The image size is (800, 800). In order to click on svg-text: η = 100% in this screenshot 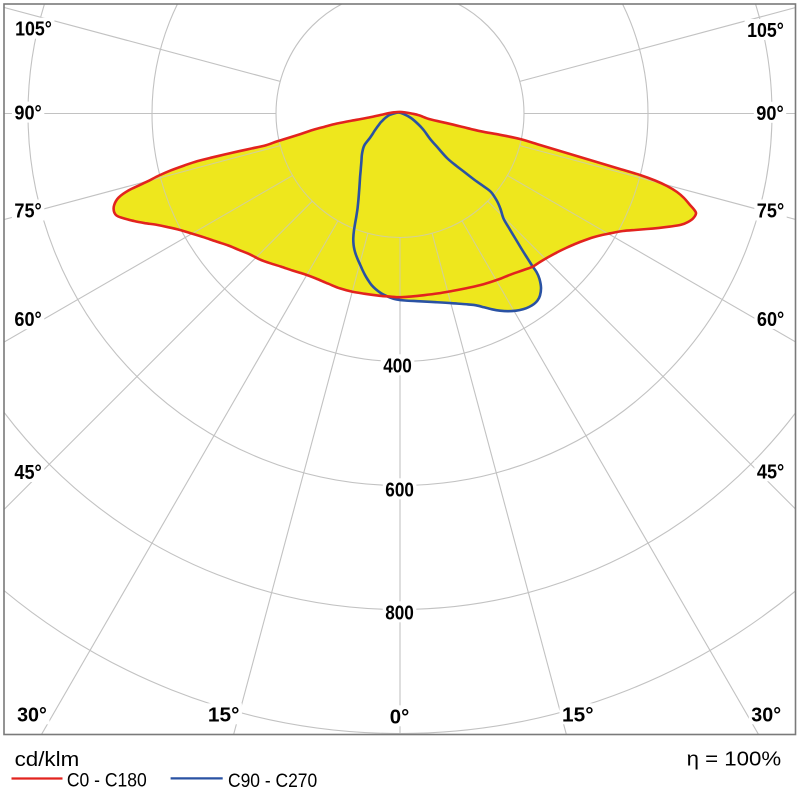, I will do `click(734, 758)`.